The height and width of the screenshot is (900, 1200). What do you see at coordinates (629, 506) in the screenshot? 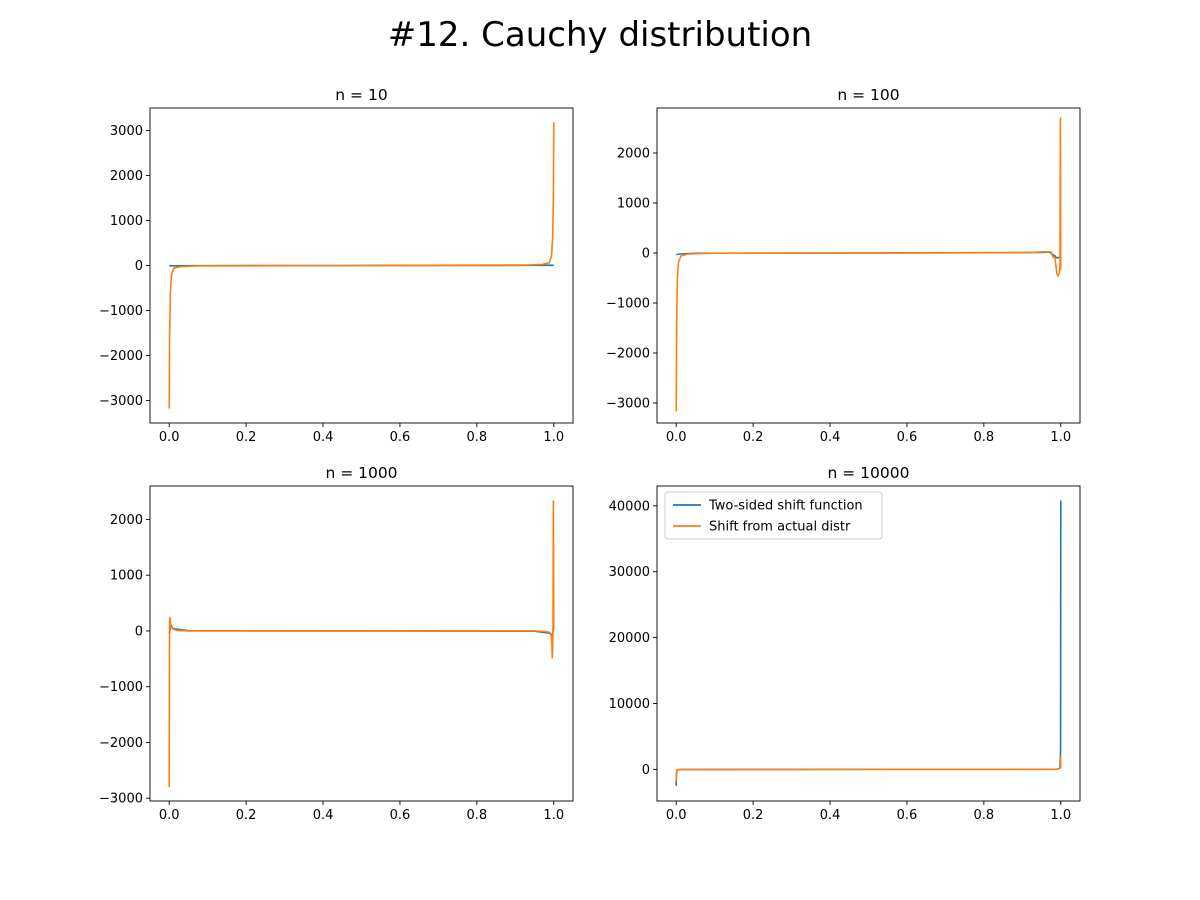
I see `y-tick-label: 40000` at bounding box center [629, 506].